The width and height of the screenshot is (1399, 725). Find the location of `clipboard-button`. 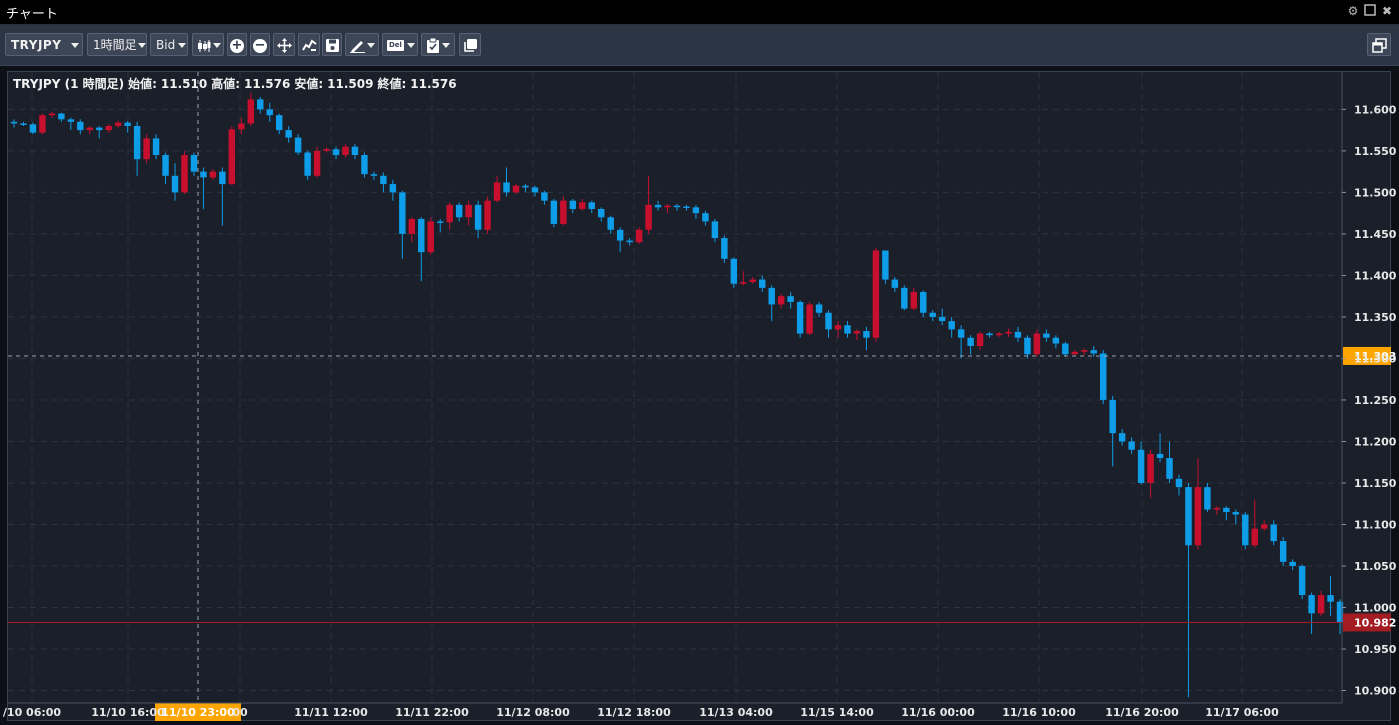

clipboard-button is located at coordinates (438, 44).